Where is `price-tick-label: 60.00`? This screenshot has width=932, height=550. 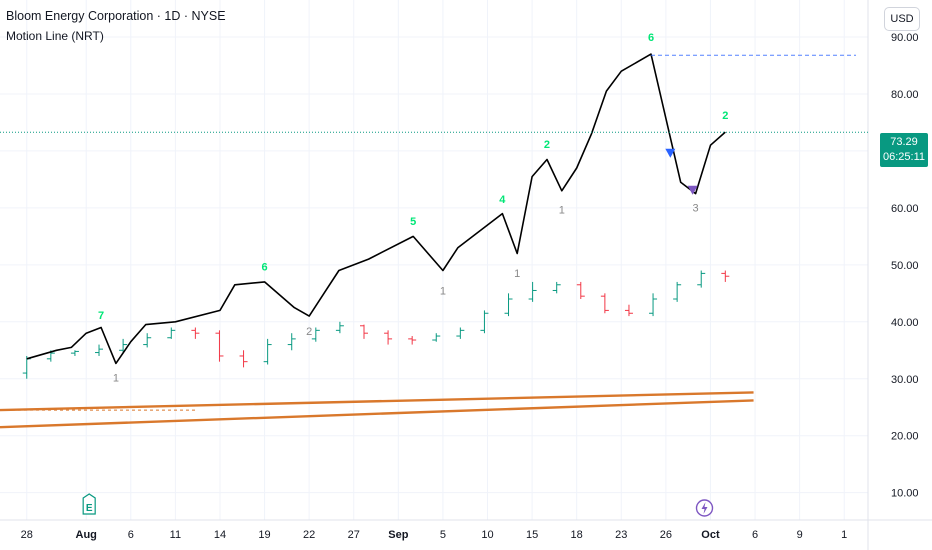 price-tick-label: 60.00 is located at coordinates (905, 209).